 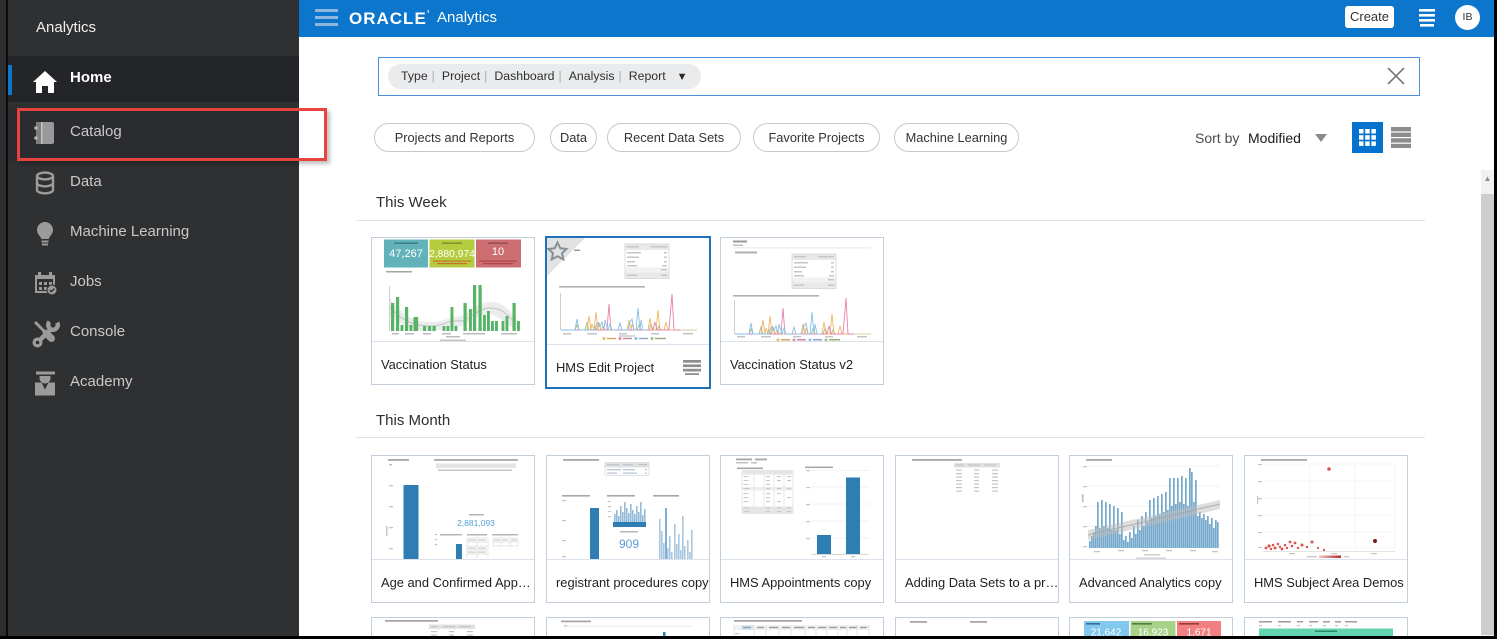 I want to click on svg-text: 16,923, so click(x=1153, y=633).